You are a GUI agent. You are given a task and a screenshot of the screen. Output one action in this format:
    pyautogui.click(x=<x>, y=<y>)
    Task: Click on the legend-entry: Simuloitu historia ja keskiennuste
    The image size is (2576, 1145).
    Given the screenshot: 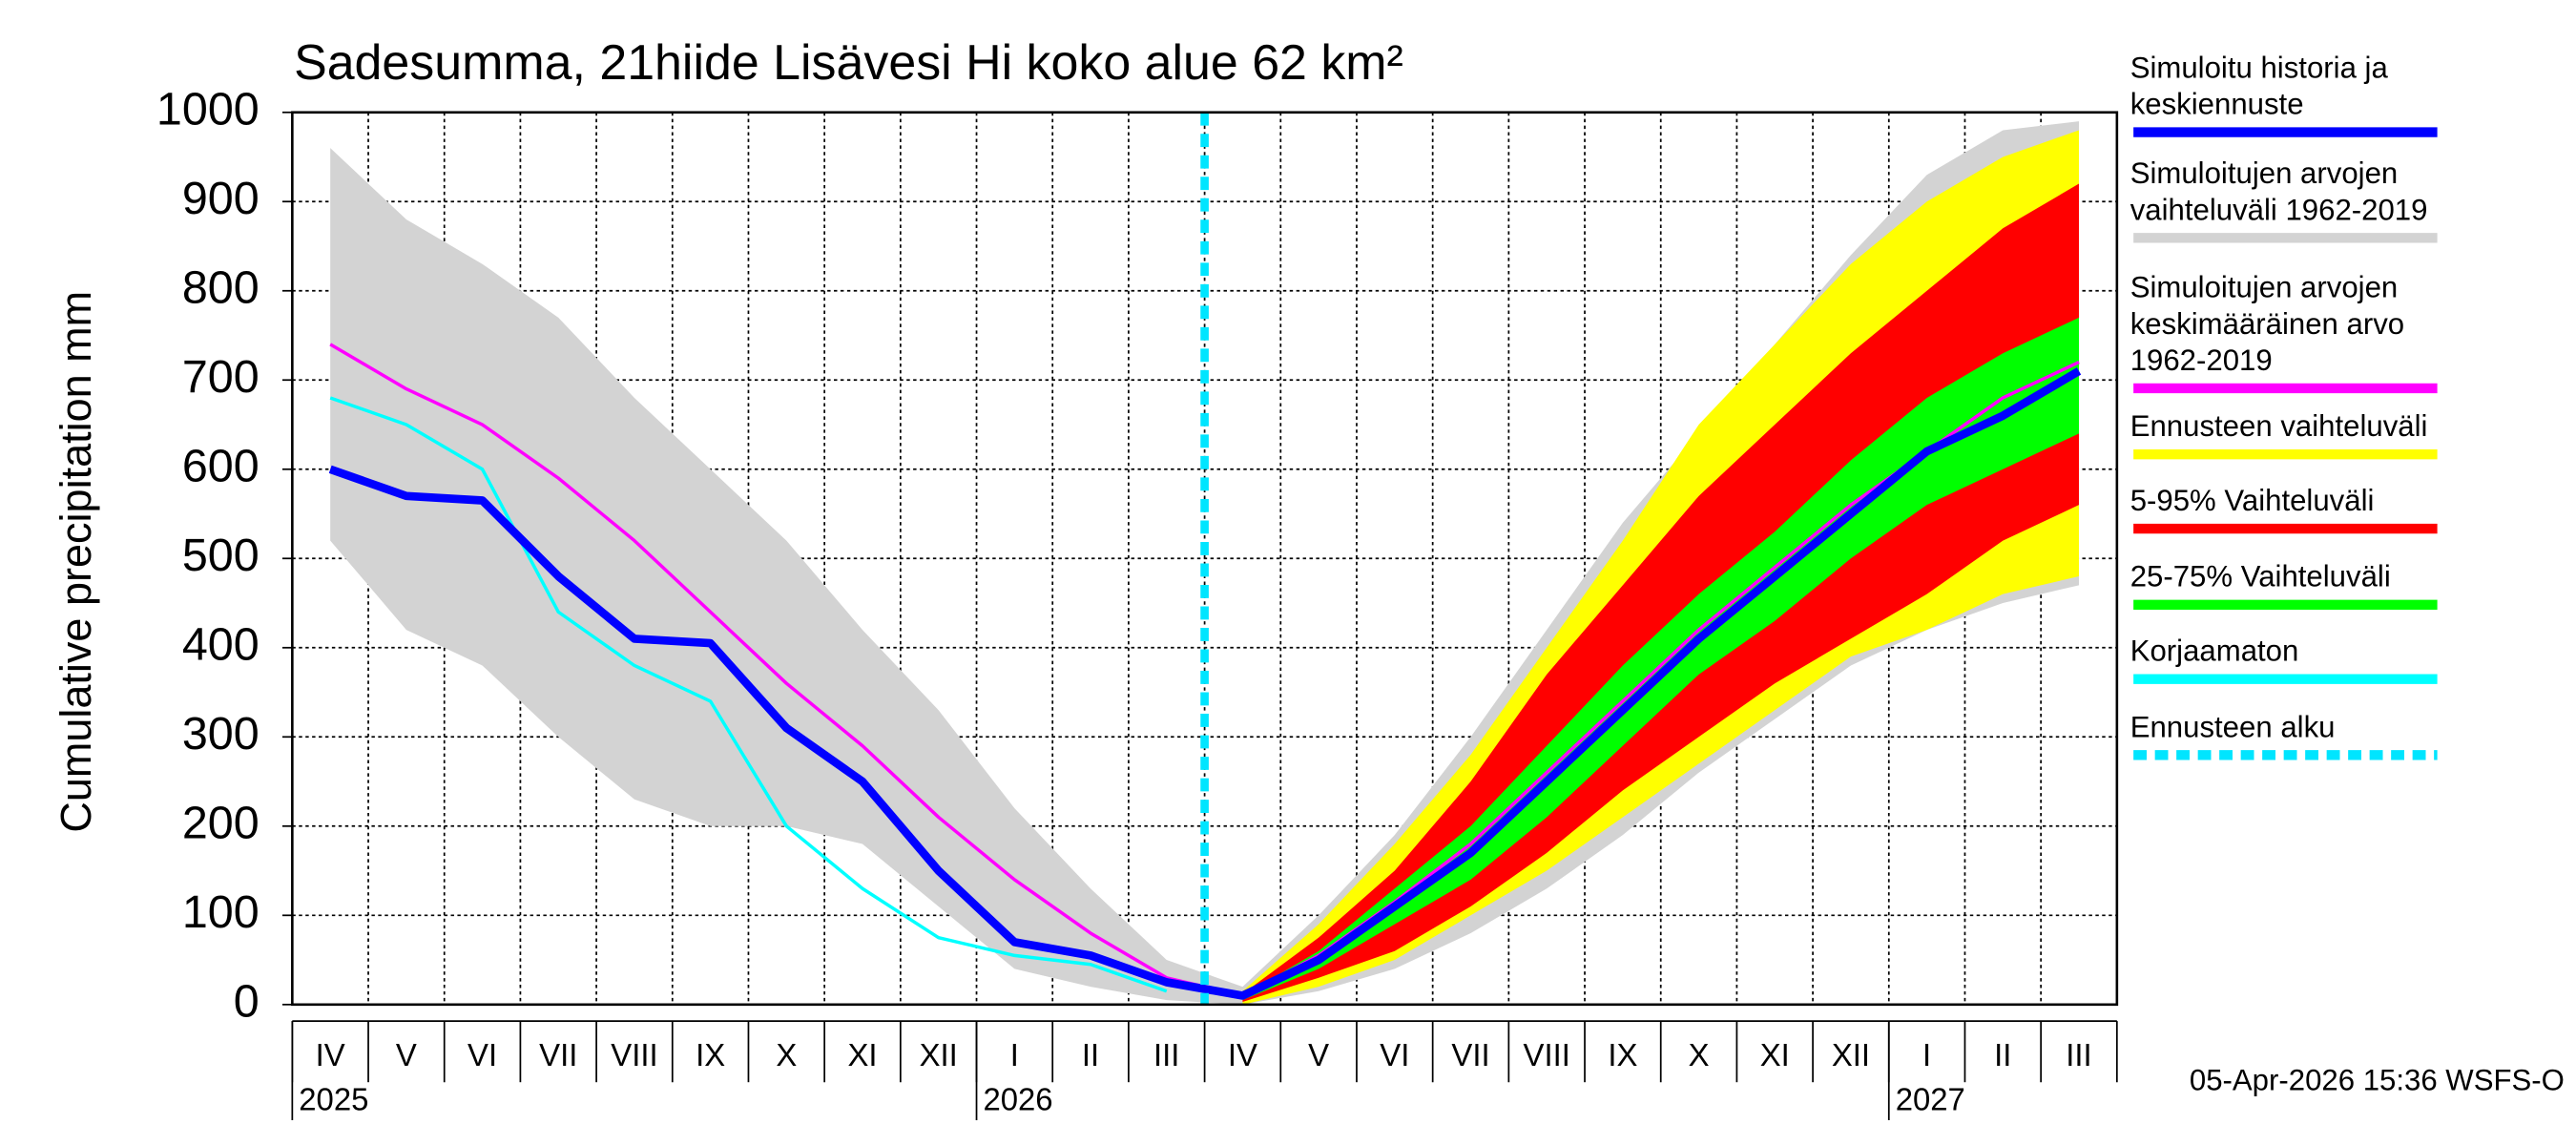 What is the action you would take?
    pyautogui.click(x=2258, y=86)
    